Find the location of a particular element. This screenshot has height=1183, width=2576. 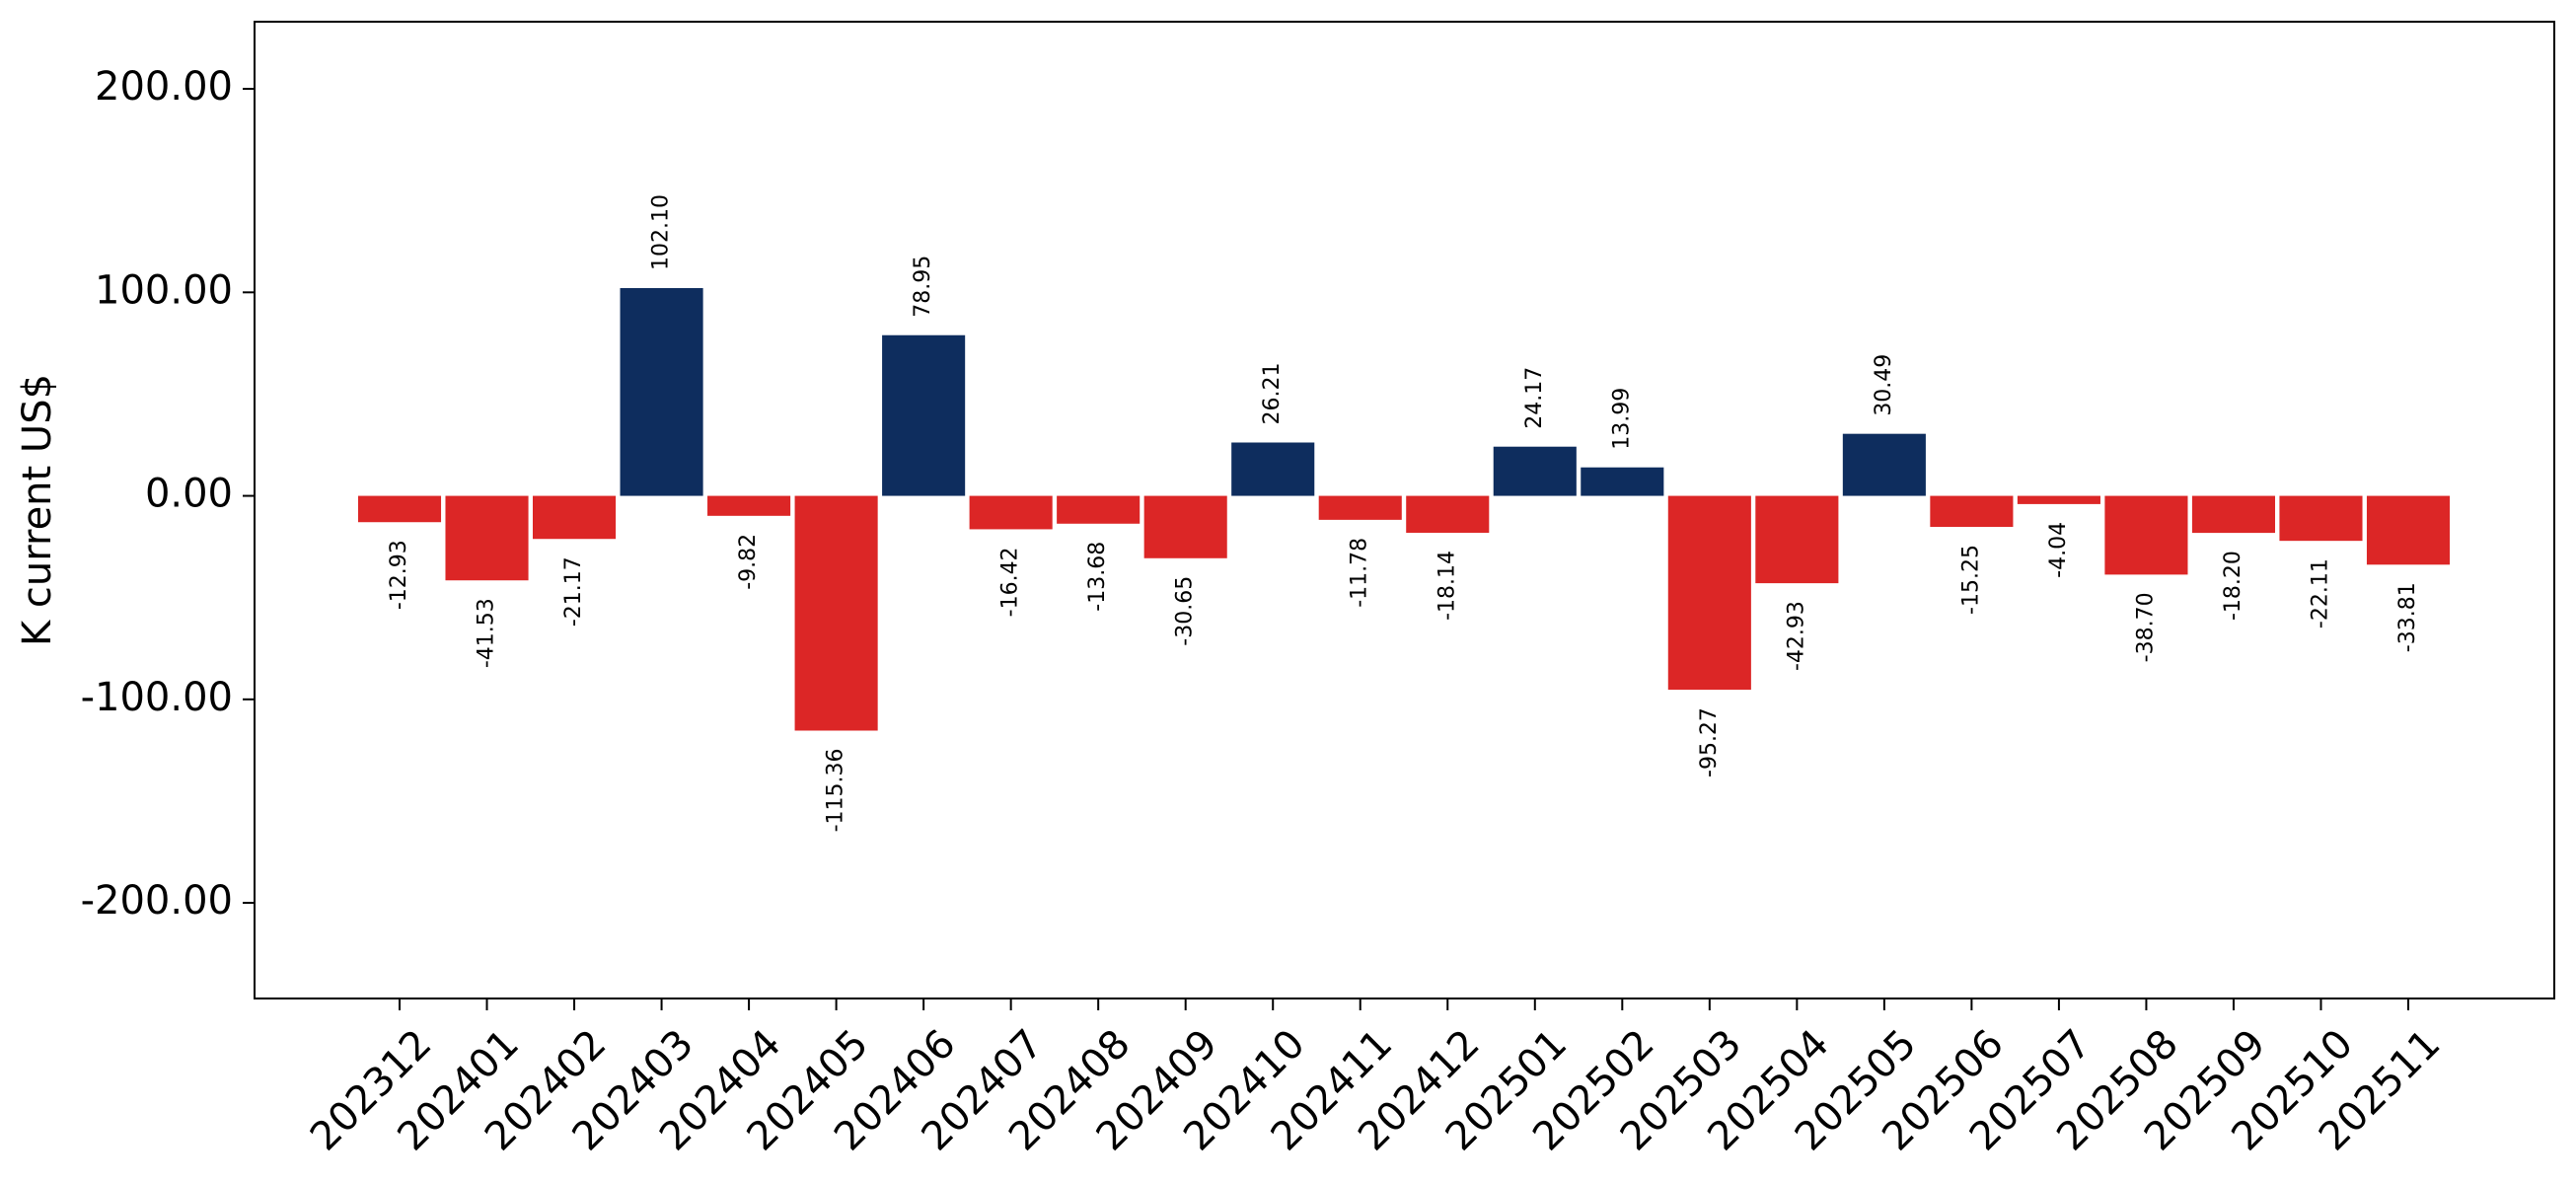

value-label: -95.27 is located at coordinates (1709, 742).